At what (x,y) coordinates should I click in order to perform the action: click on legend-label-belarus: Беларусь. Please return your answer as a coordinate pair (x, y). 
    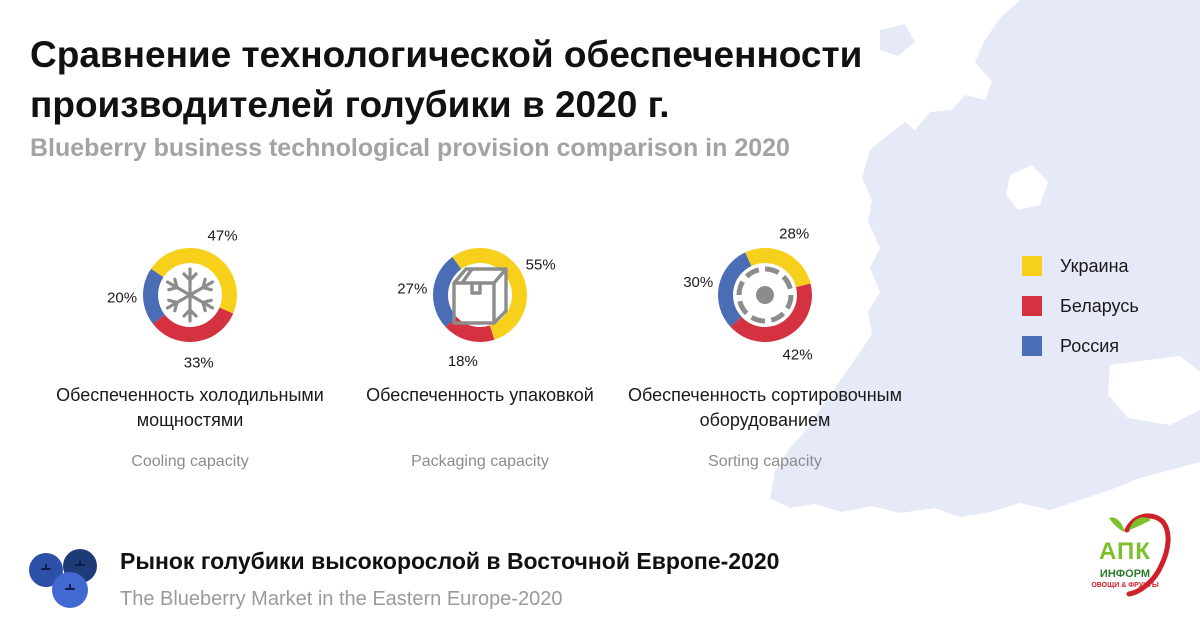
    Looking at the image, I should click on (1099, 305).